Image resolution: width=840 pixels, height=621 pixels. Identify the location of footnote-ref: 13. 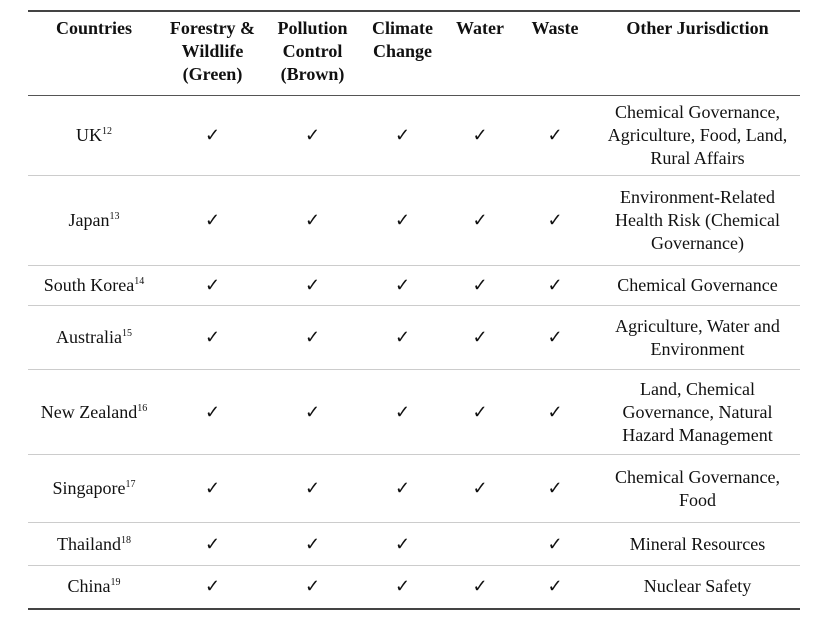
(114, 216).